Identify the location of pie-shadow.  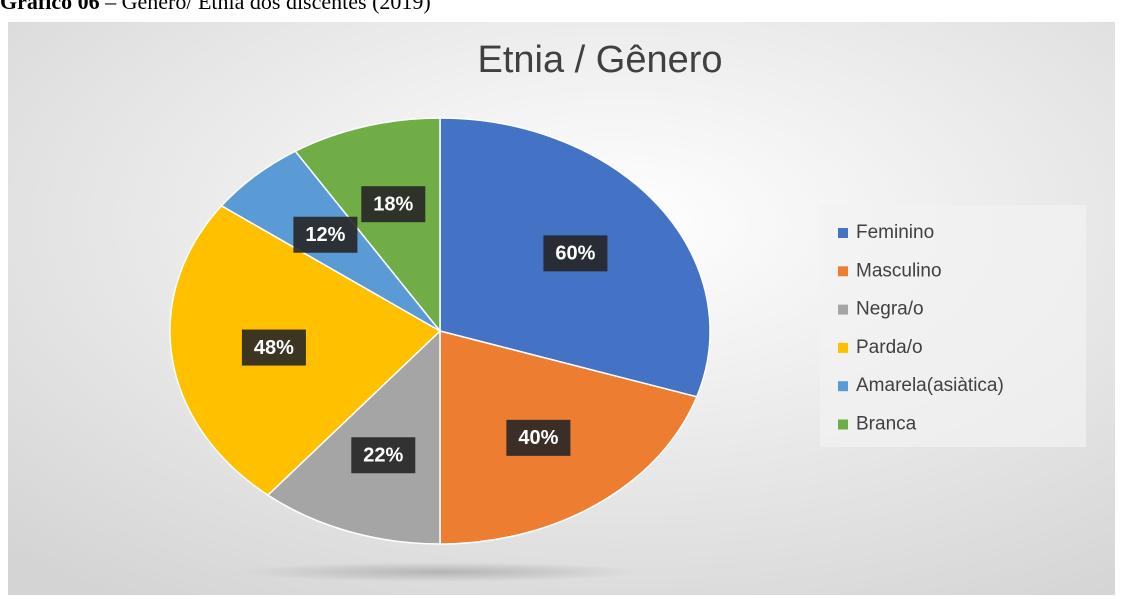
(440, 572).